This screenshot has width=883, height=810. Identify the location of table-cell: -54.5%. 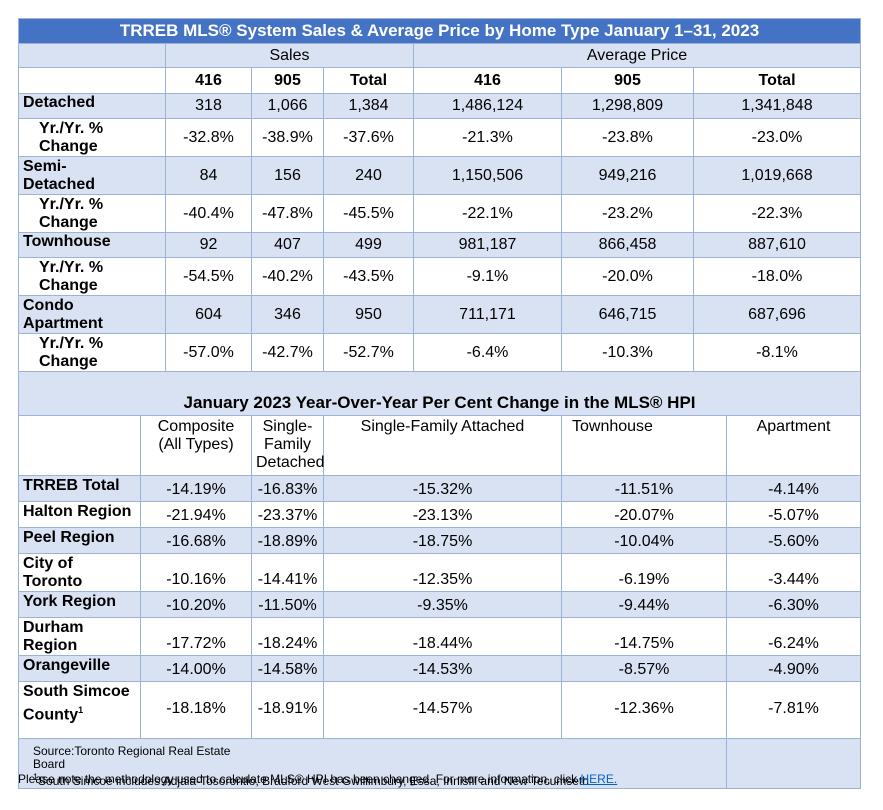
(208, 276).